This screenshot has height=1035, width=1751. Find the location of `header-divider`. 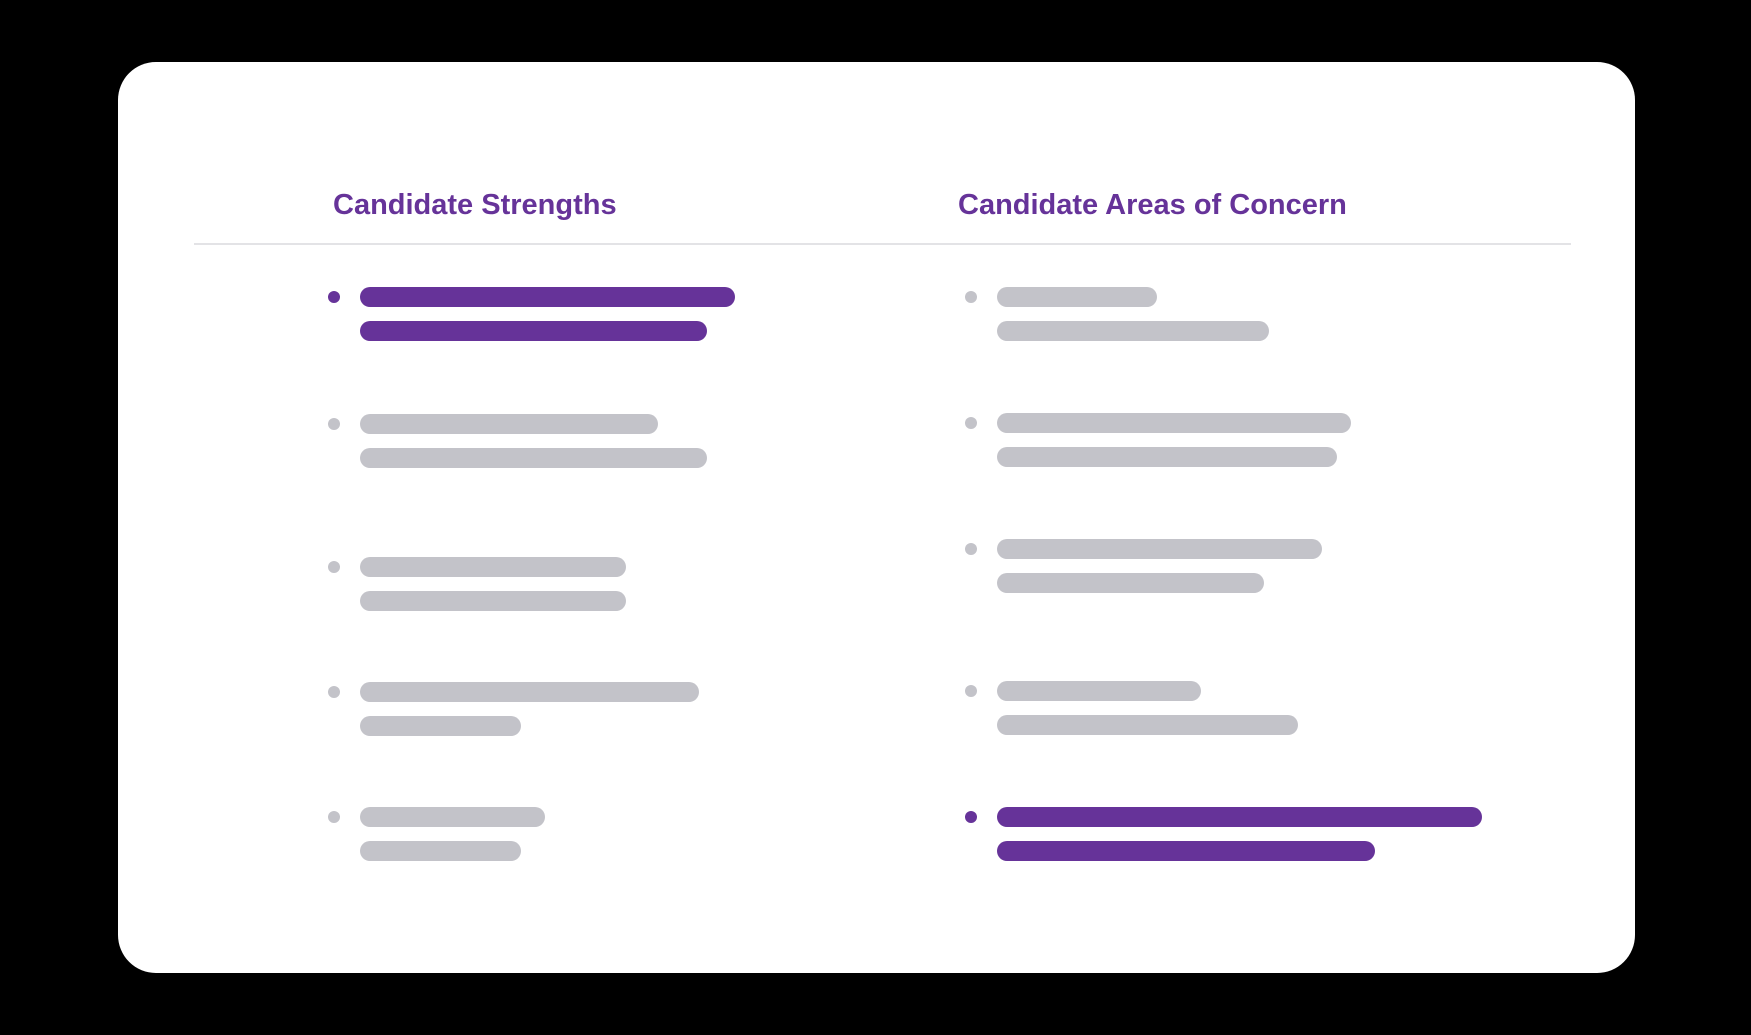

header-divider is located at coordinates (882, 244).